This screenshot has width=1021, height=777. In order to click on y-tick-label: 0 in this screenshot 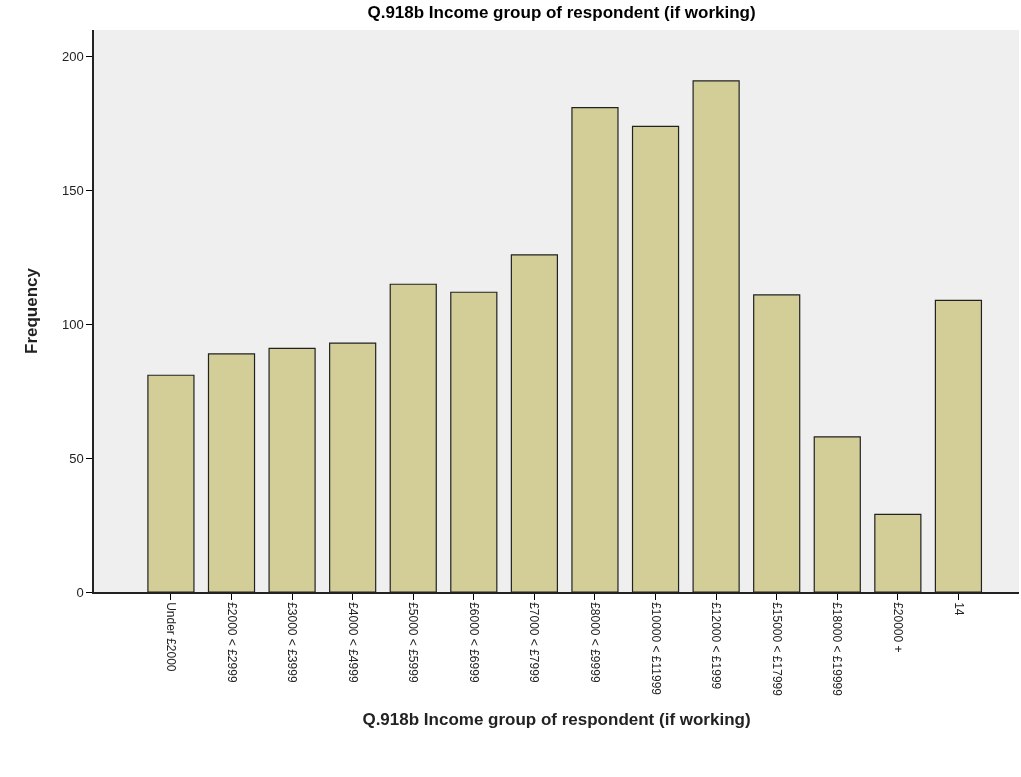, I will do `click(80, 592)`.